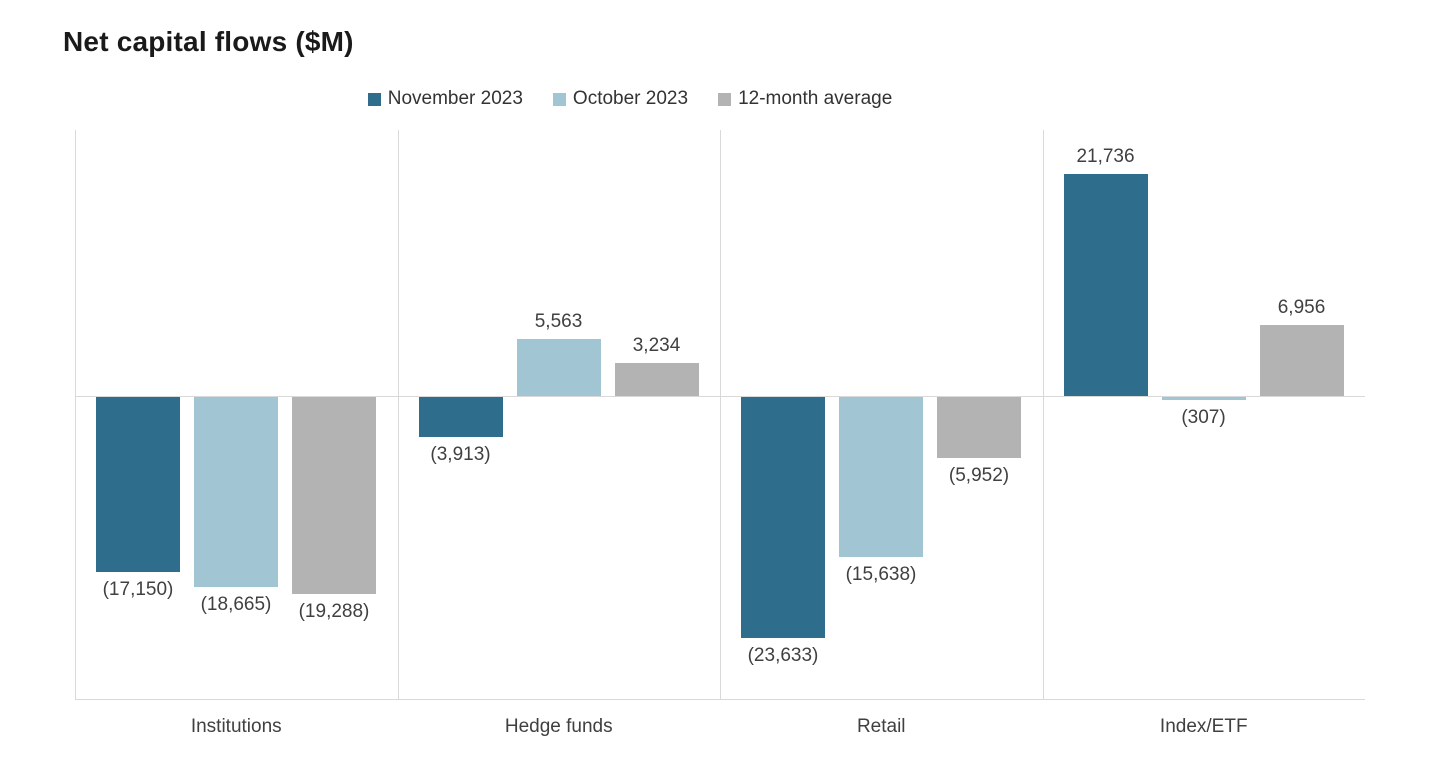  What do you see at coordinates (460, 417) in the screenshot?
I see `bar-november-2023-hedge-funds` at bounding box center [460, 417].